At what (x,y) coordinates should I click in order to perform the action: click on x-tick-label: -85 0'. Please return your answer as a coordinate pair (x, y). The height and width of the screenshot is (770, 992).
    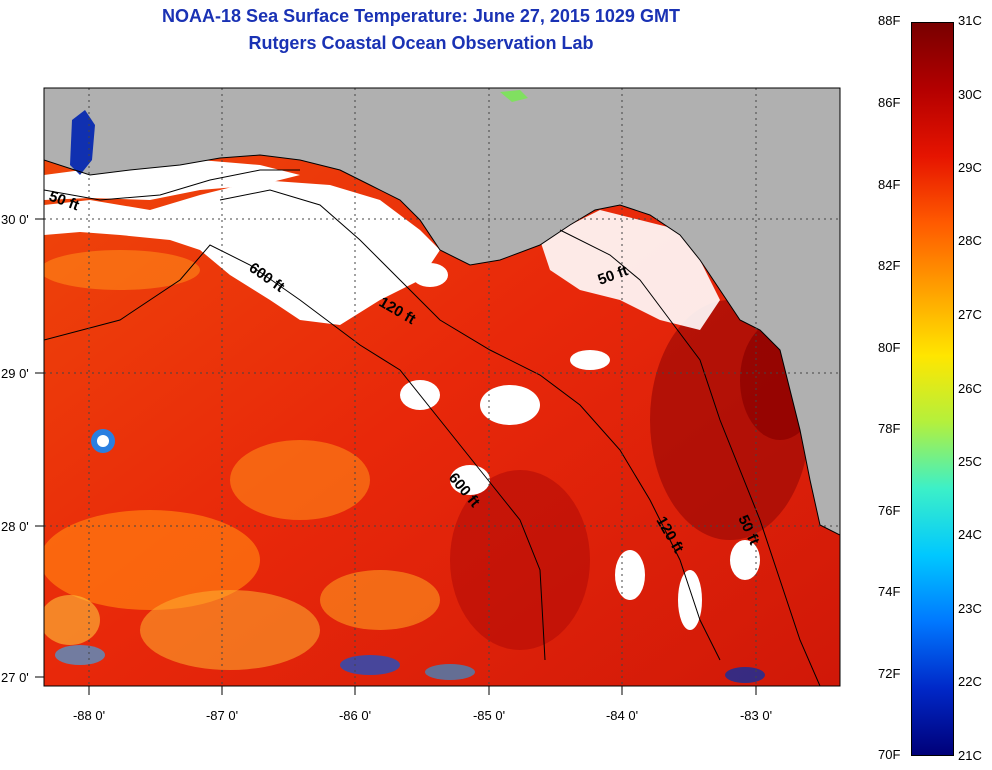
    Looking at the image, I should click on (489, 715).